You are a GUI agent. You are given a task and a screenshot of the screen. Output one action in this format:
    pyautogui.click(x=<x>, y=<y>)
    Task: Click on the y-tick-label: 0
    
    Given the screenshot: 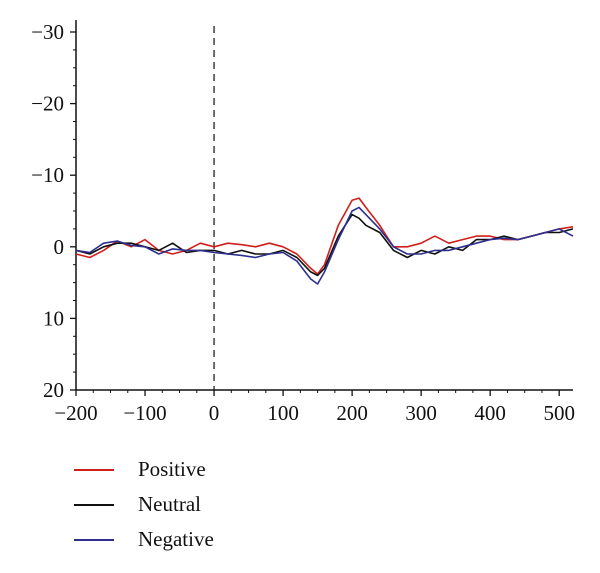 What is the action you would take?
    pyautogui.click(x=59, y=247)
    